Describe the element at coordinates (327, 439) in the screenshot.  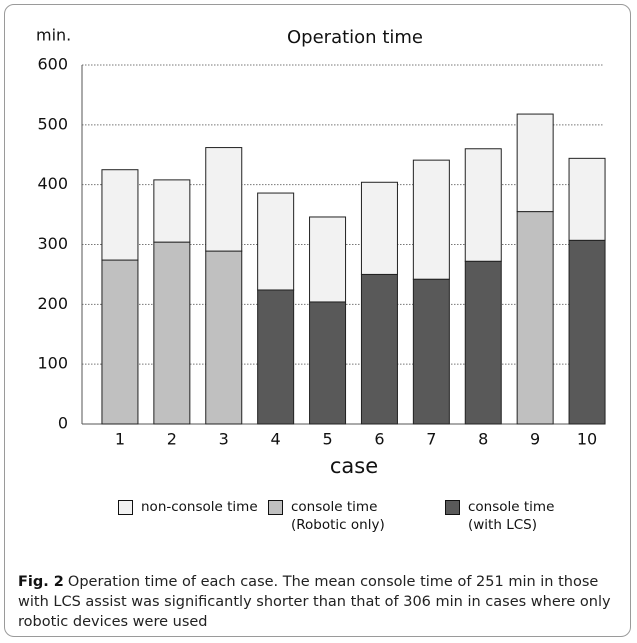
I see `x-tick-label: 5` at that location.